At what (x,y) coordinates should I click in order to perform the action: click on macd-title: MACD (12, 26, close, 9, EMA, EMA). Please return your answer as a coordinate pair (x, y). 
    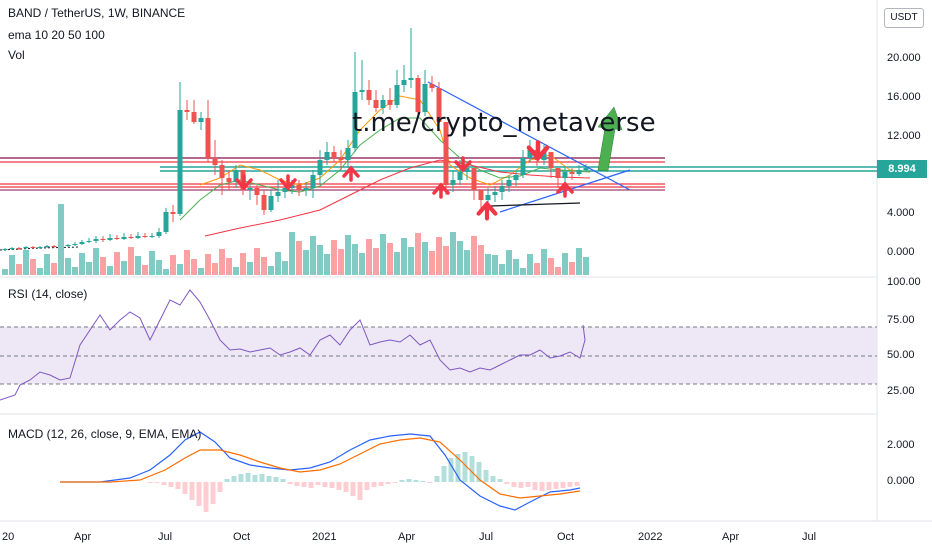
    Looking at the image, I should click on (105, 434).